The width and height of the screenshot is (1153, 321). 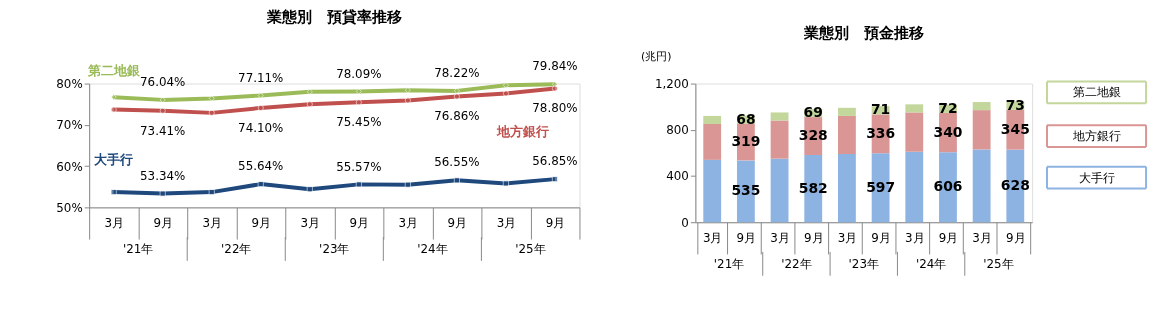 What do you see at coordinates (113, 70) in the screenshot?
I see `series-label: 第二地銀` at bounding box center [113, 70].